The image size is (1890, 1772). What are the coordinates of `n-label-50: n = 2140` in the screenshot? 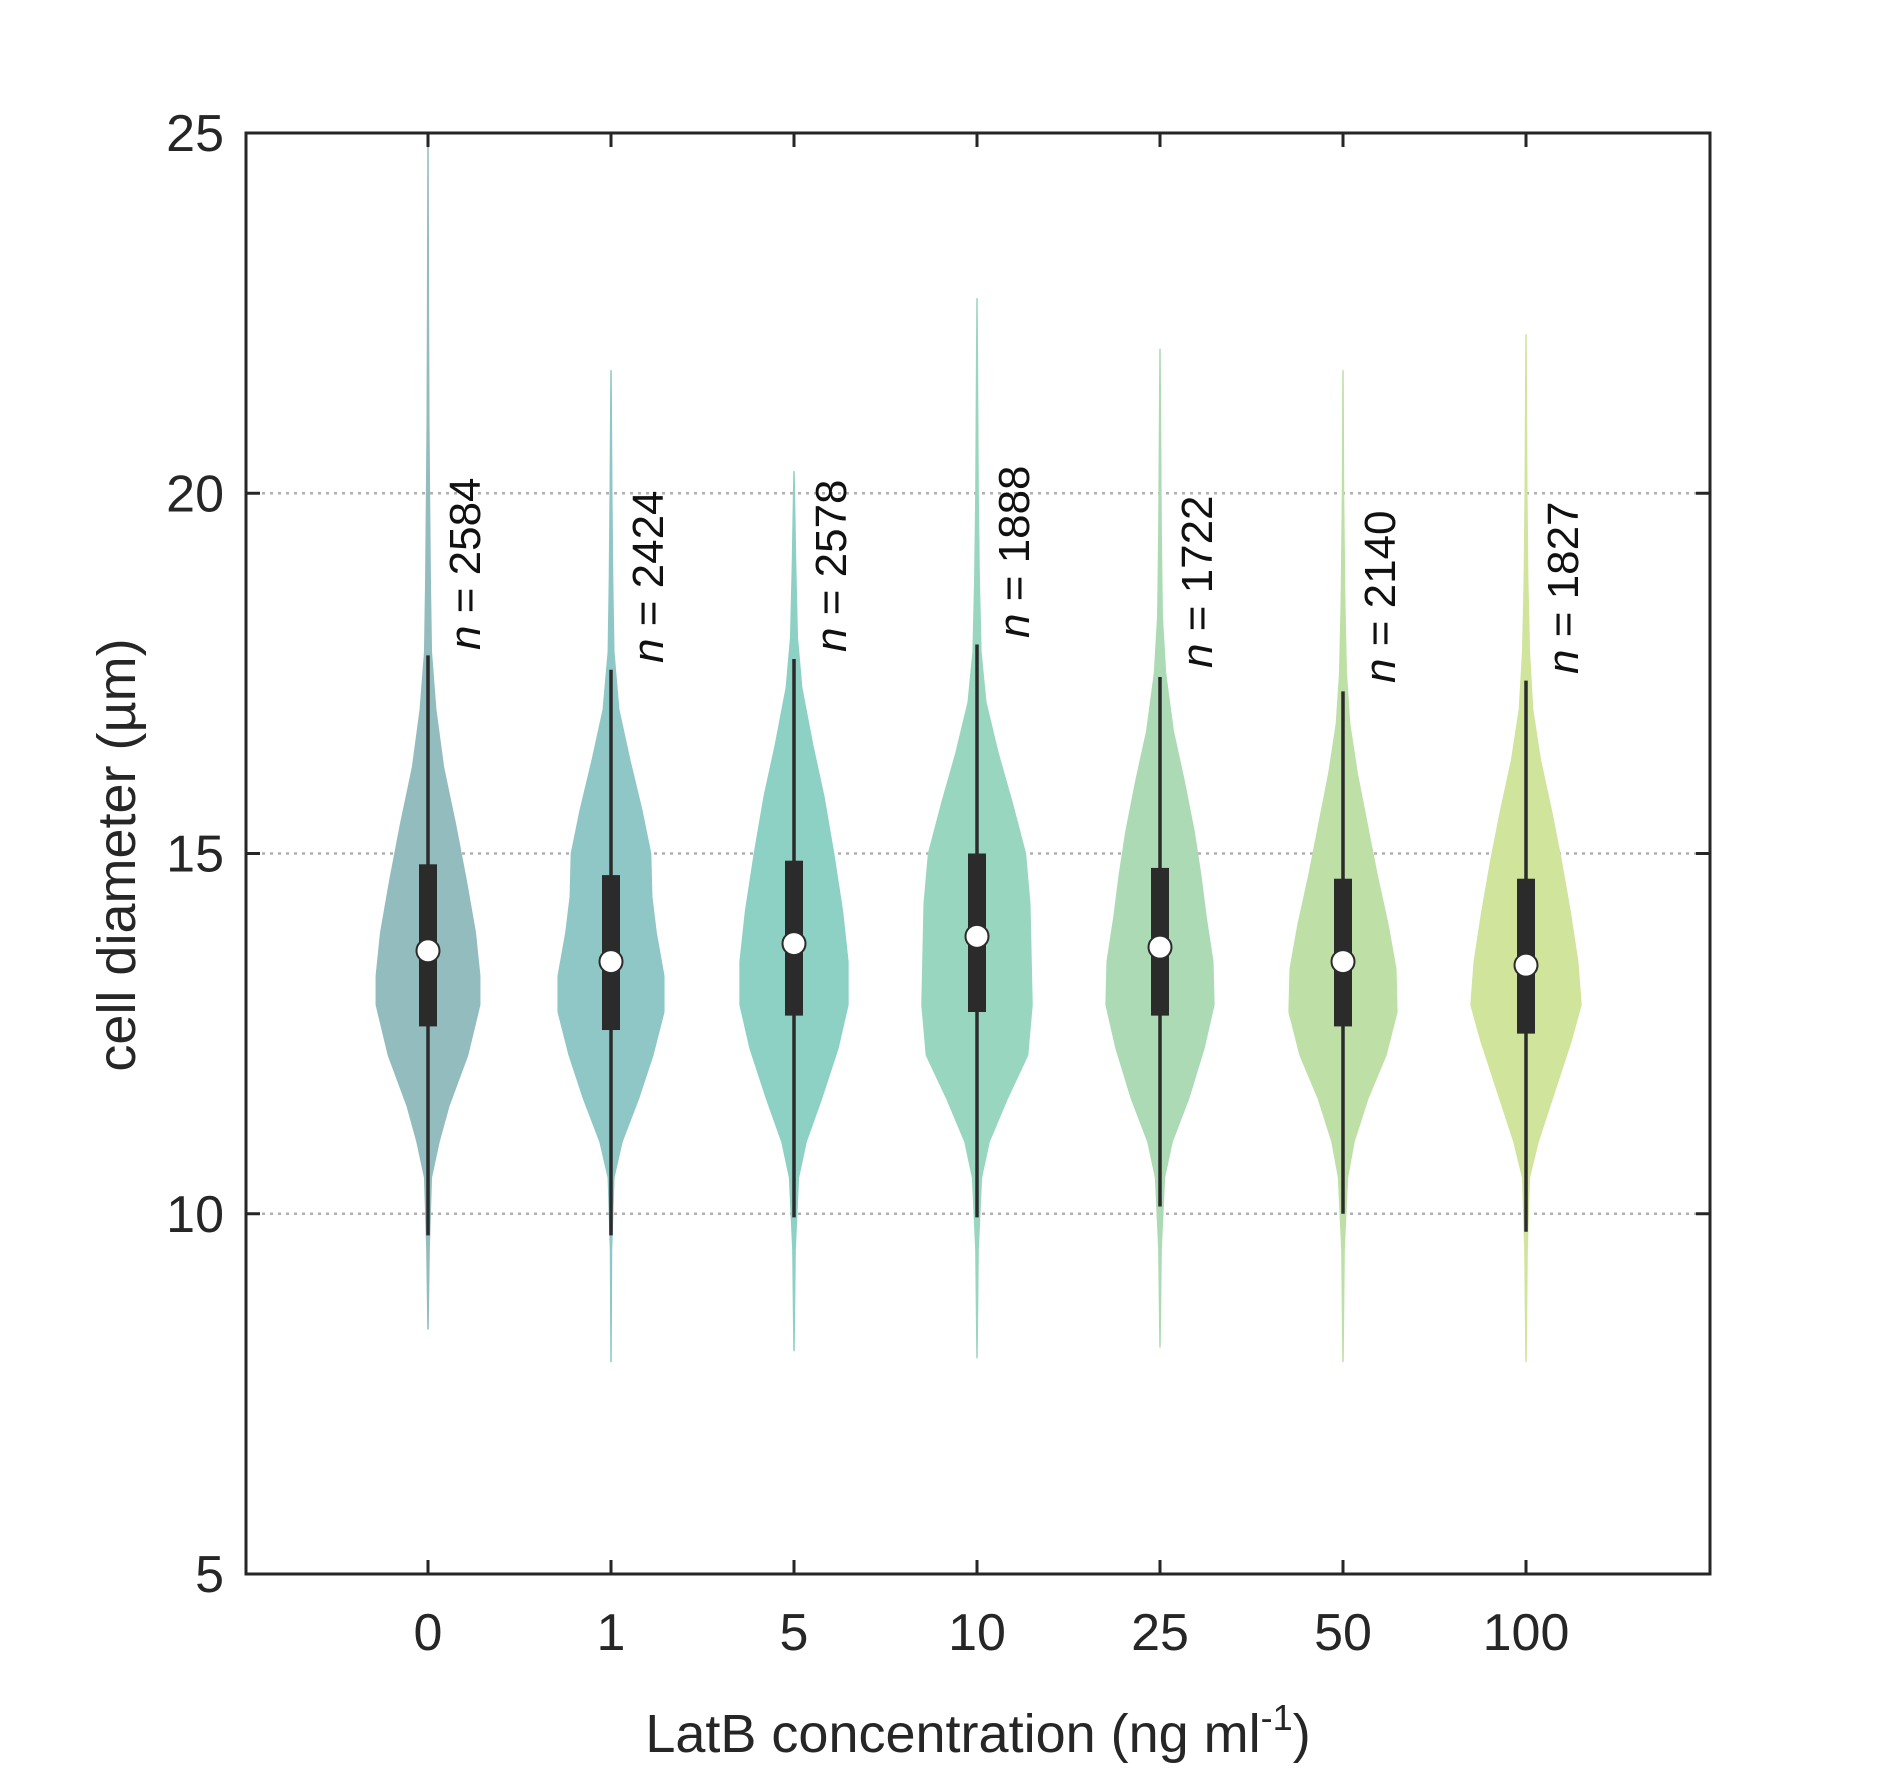 It's located at (1380, 596).